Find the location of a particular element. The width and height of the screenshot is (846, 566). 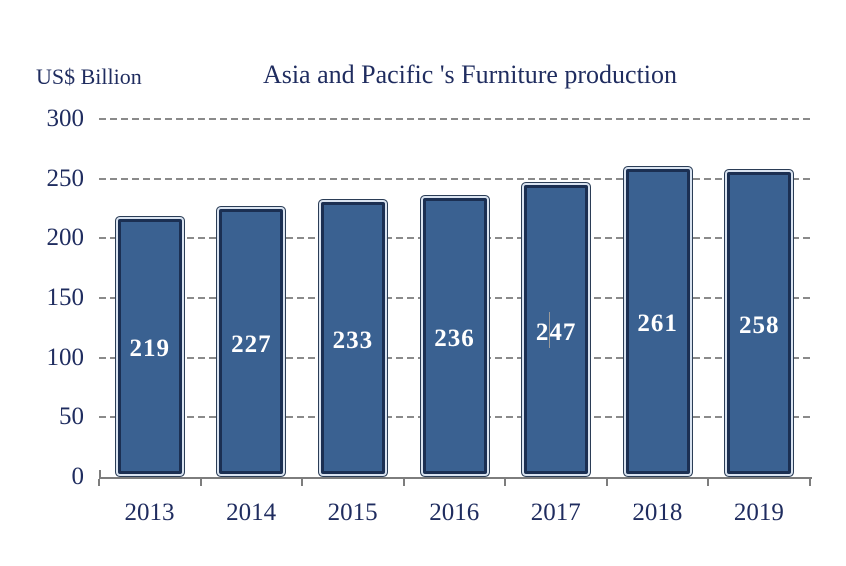

y-tick-label: 50 is located at coordinates (71, 417).